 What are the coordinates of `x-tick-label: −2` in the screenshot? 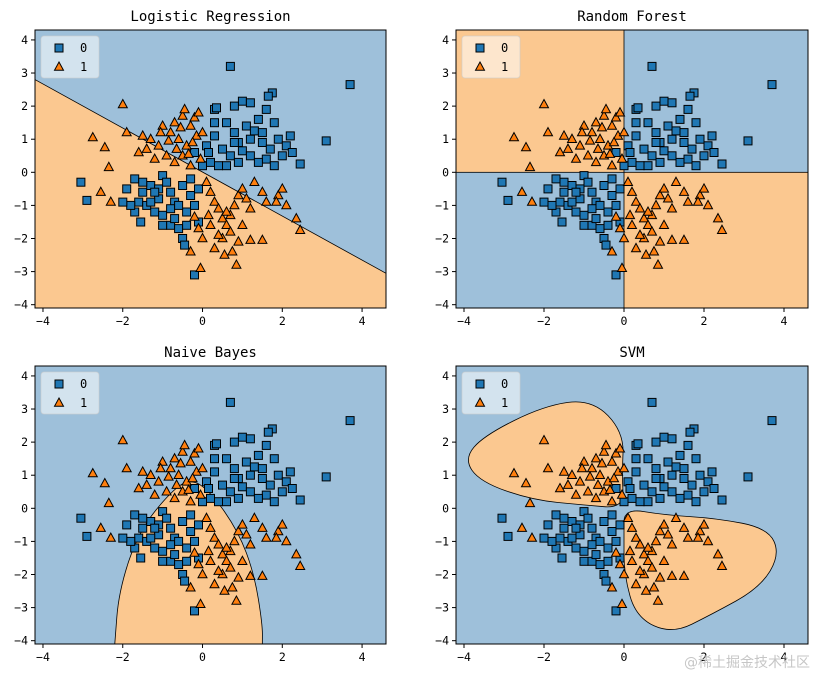 It's located at (544, 657).